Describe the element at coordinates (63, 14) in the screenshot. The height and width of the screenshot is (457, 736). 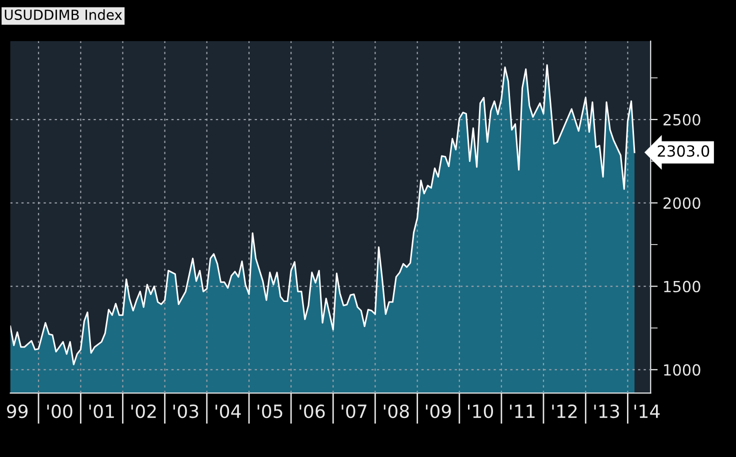
I see `chart-title: USUDDIMB Index` at that location.